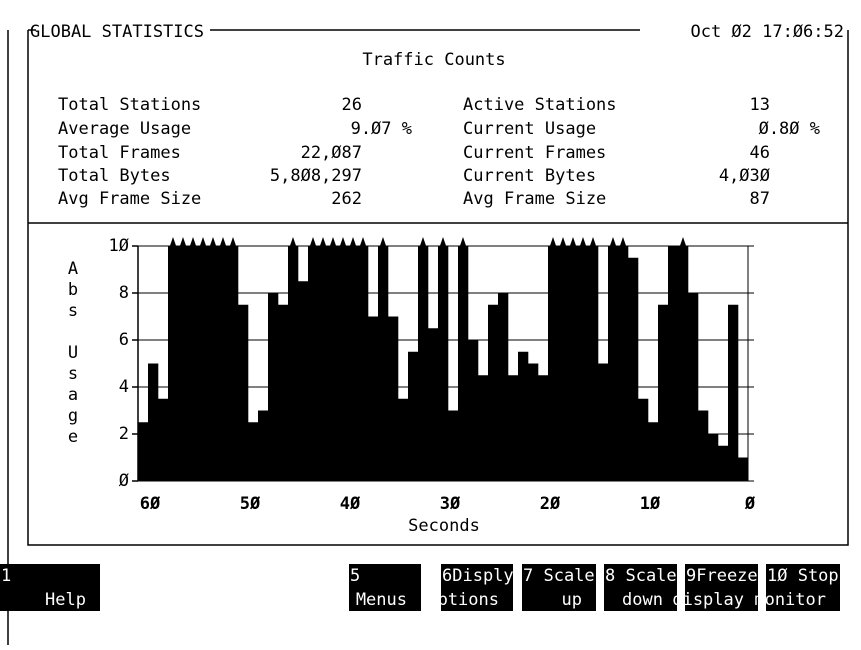 This screenshot has height=650, width=861. What do you see at coordinates (124, 340) in the screenshot?
I see `y-tick-label: 6` at bounding box center [124, 340].